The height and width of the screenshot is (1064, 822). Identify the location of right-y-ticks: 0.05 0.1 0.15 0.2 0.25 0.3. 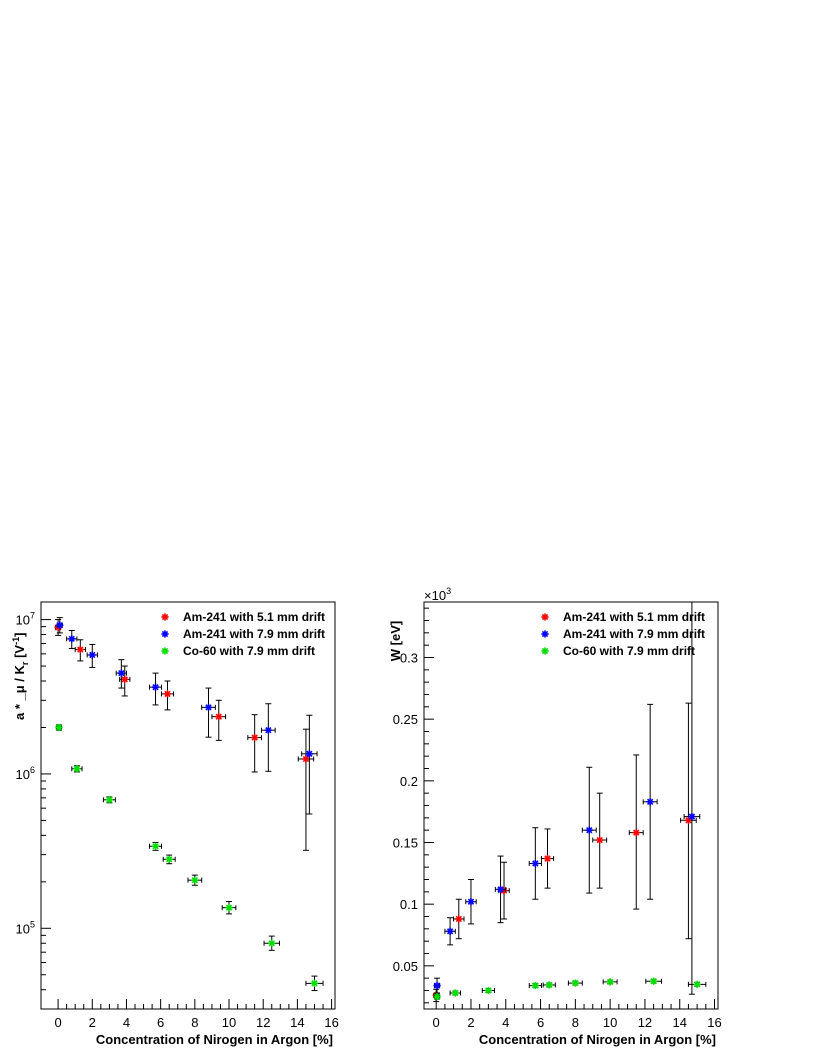
(413, 805).